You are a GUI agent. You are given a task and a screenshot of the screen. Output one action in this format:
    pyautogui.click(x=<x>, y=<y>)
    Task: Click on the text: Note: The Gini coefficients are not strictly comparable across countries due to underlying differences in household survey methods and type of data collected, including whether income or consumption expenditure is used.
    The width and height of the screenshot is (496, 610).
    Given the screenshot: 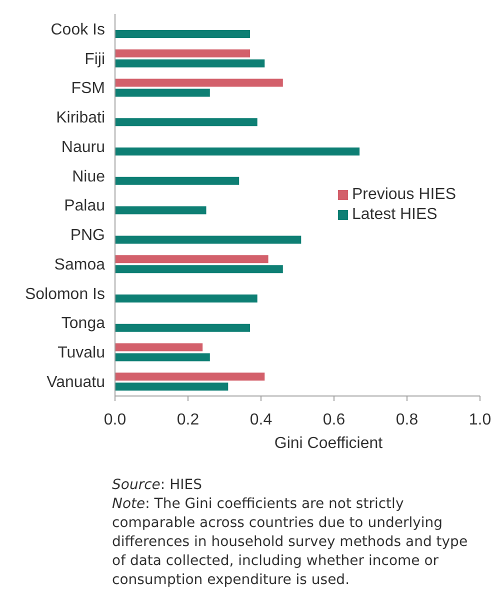 What is the action you would take?
    pyautogui.click(x=290, y=542)
    